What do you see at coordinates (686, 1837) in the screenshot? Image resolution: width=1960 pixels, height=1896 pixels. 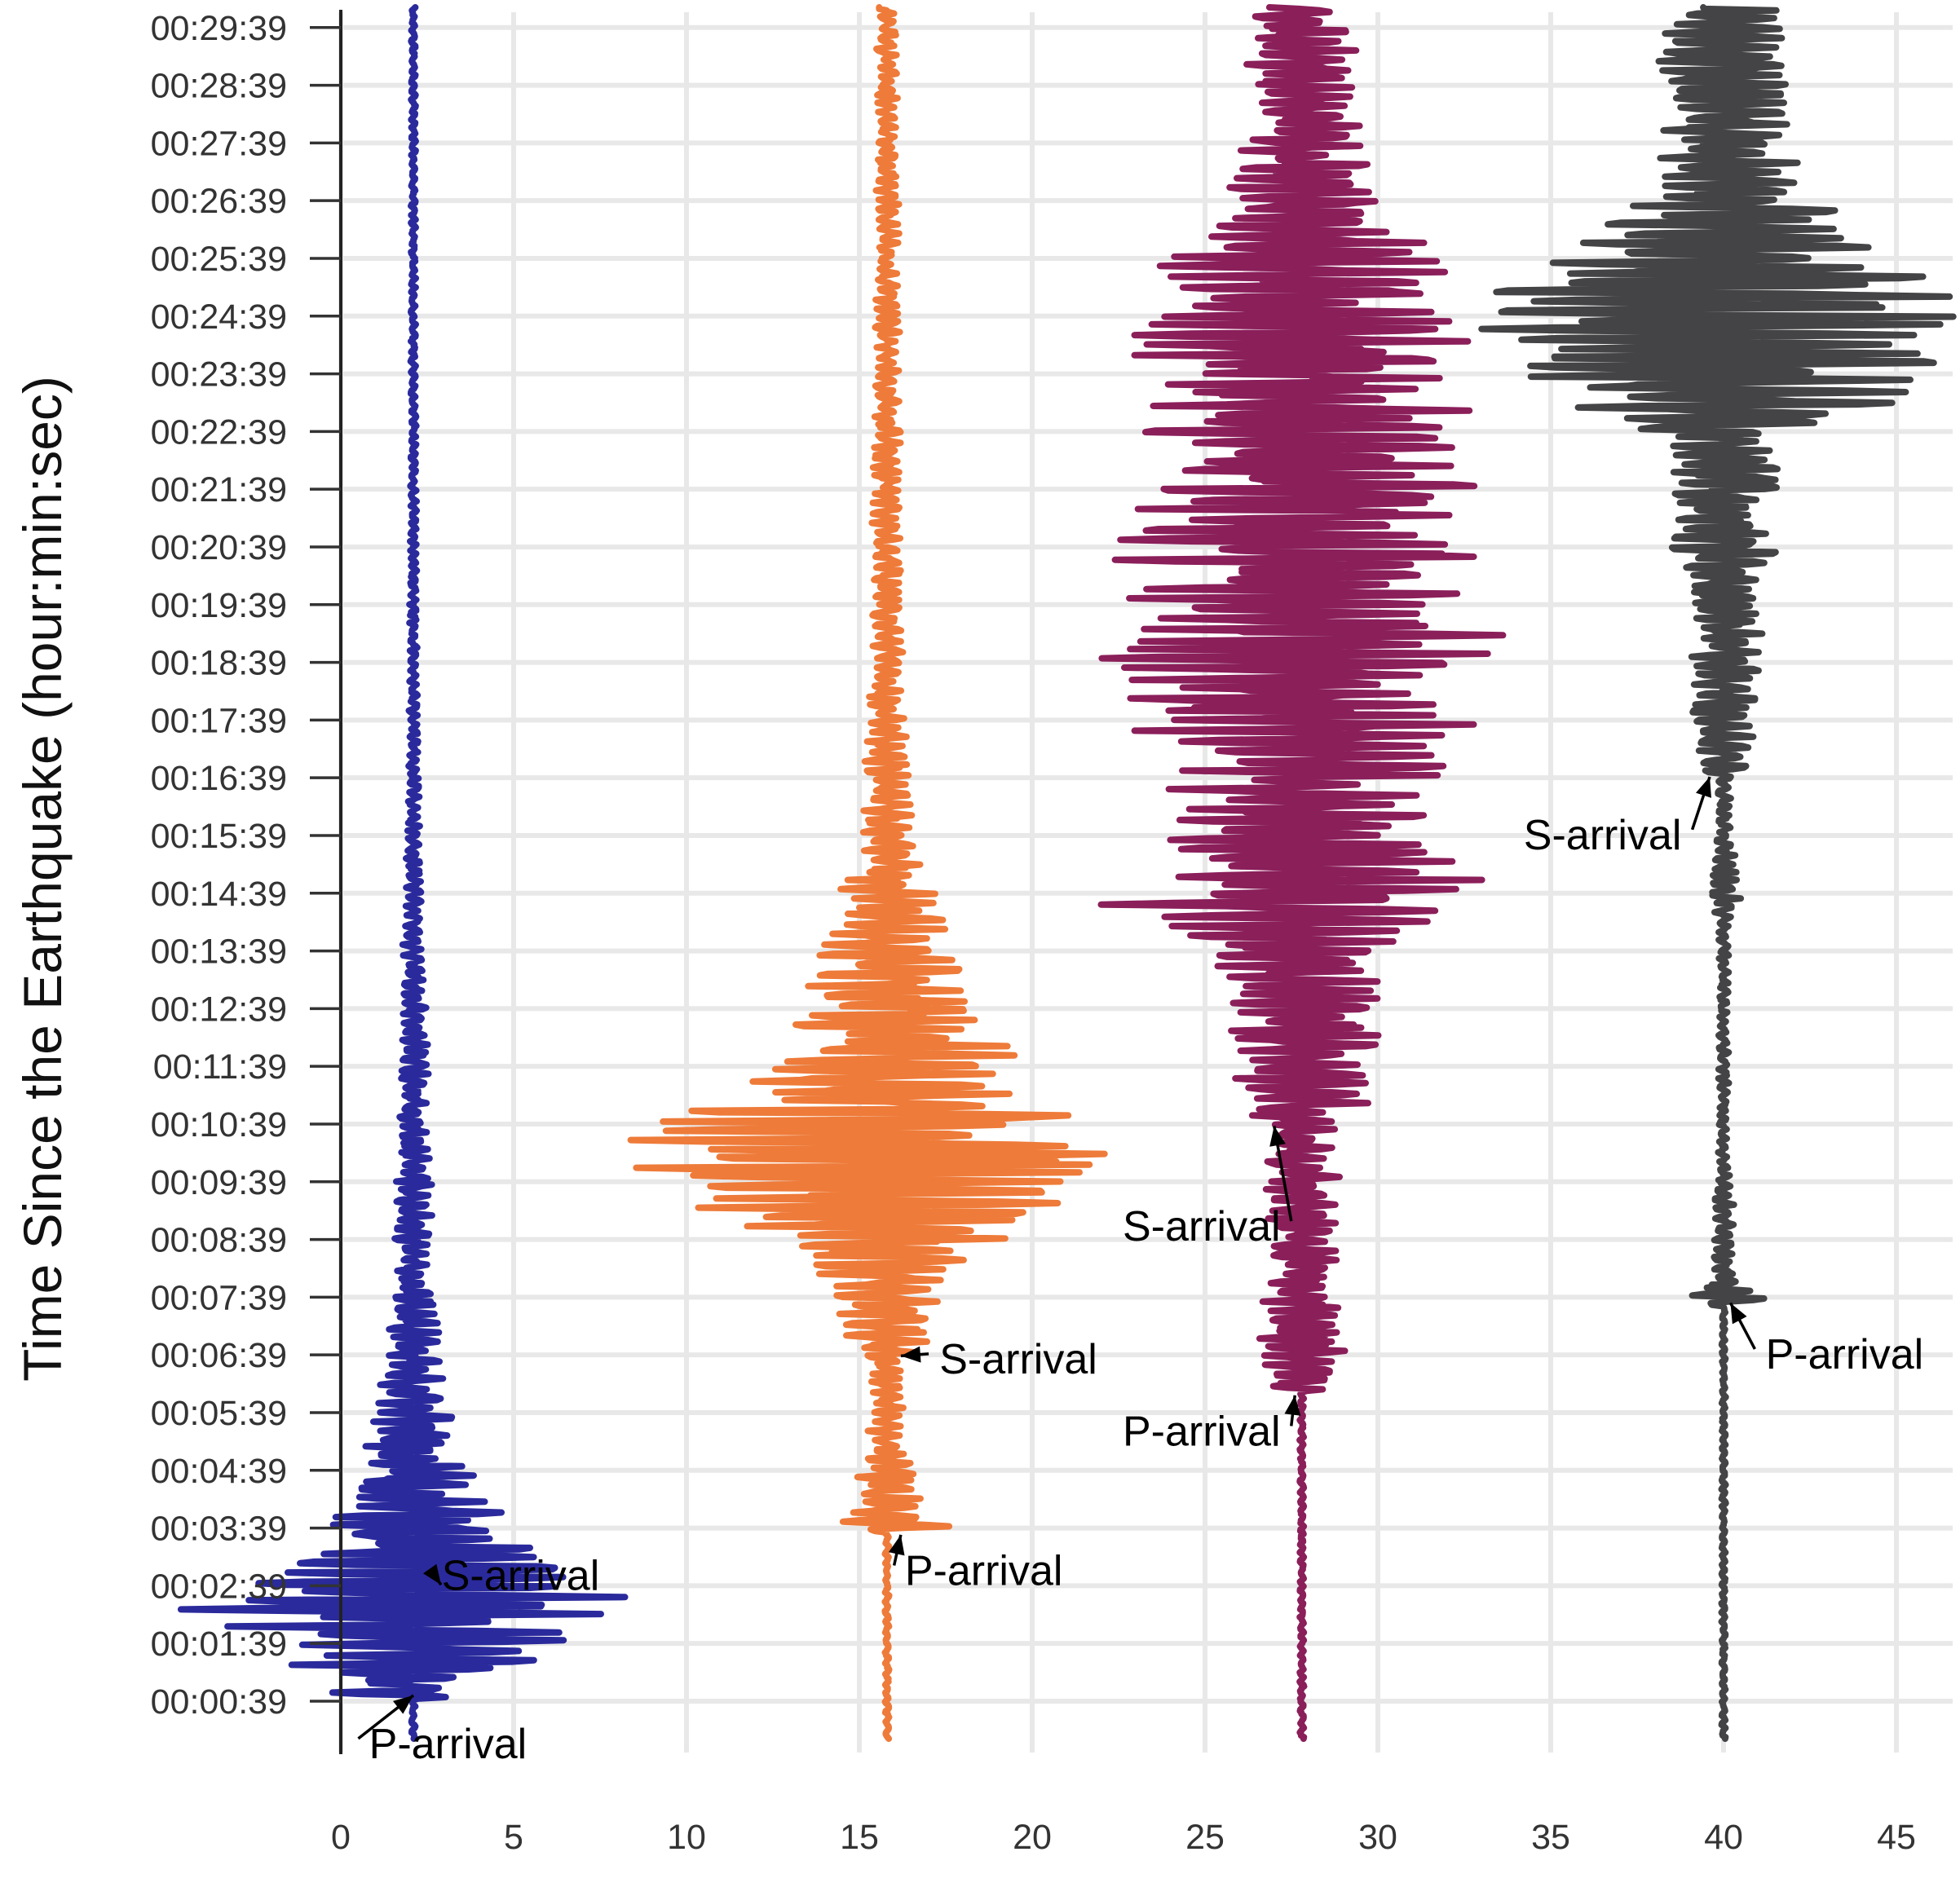 I see `x-tick-label: 10` at bounding box center [686, 1837].